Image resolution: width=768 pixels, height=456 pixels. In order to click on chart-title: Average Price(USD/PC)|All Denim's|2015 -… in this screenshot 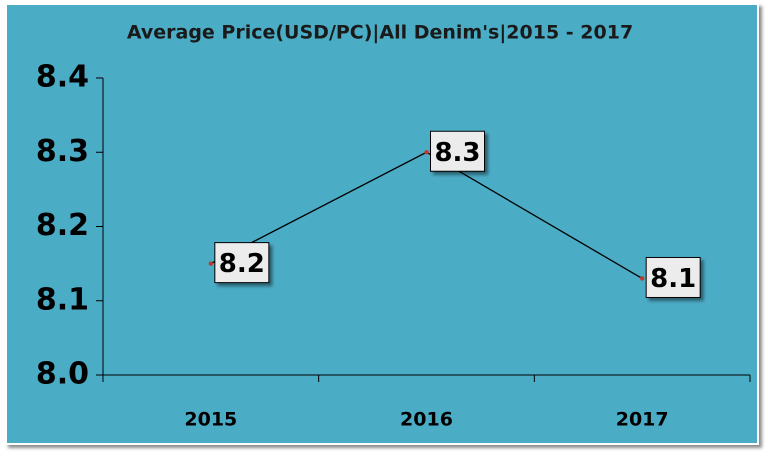, I will do `click(380, 33)`.